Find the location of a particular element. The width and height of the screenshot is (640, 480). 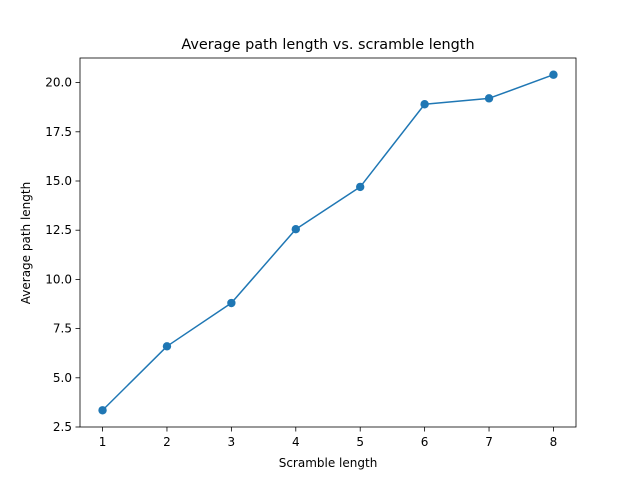

y-axis-label: Average path length is located at coordinates (26, 243).